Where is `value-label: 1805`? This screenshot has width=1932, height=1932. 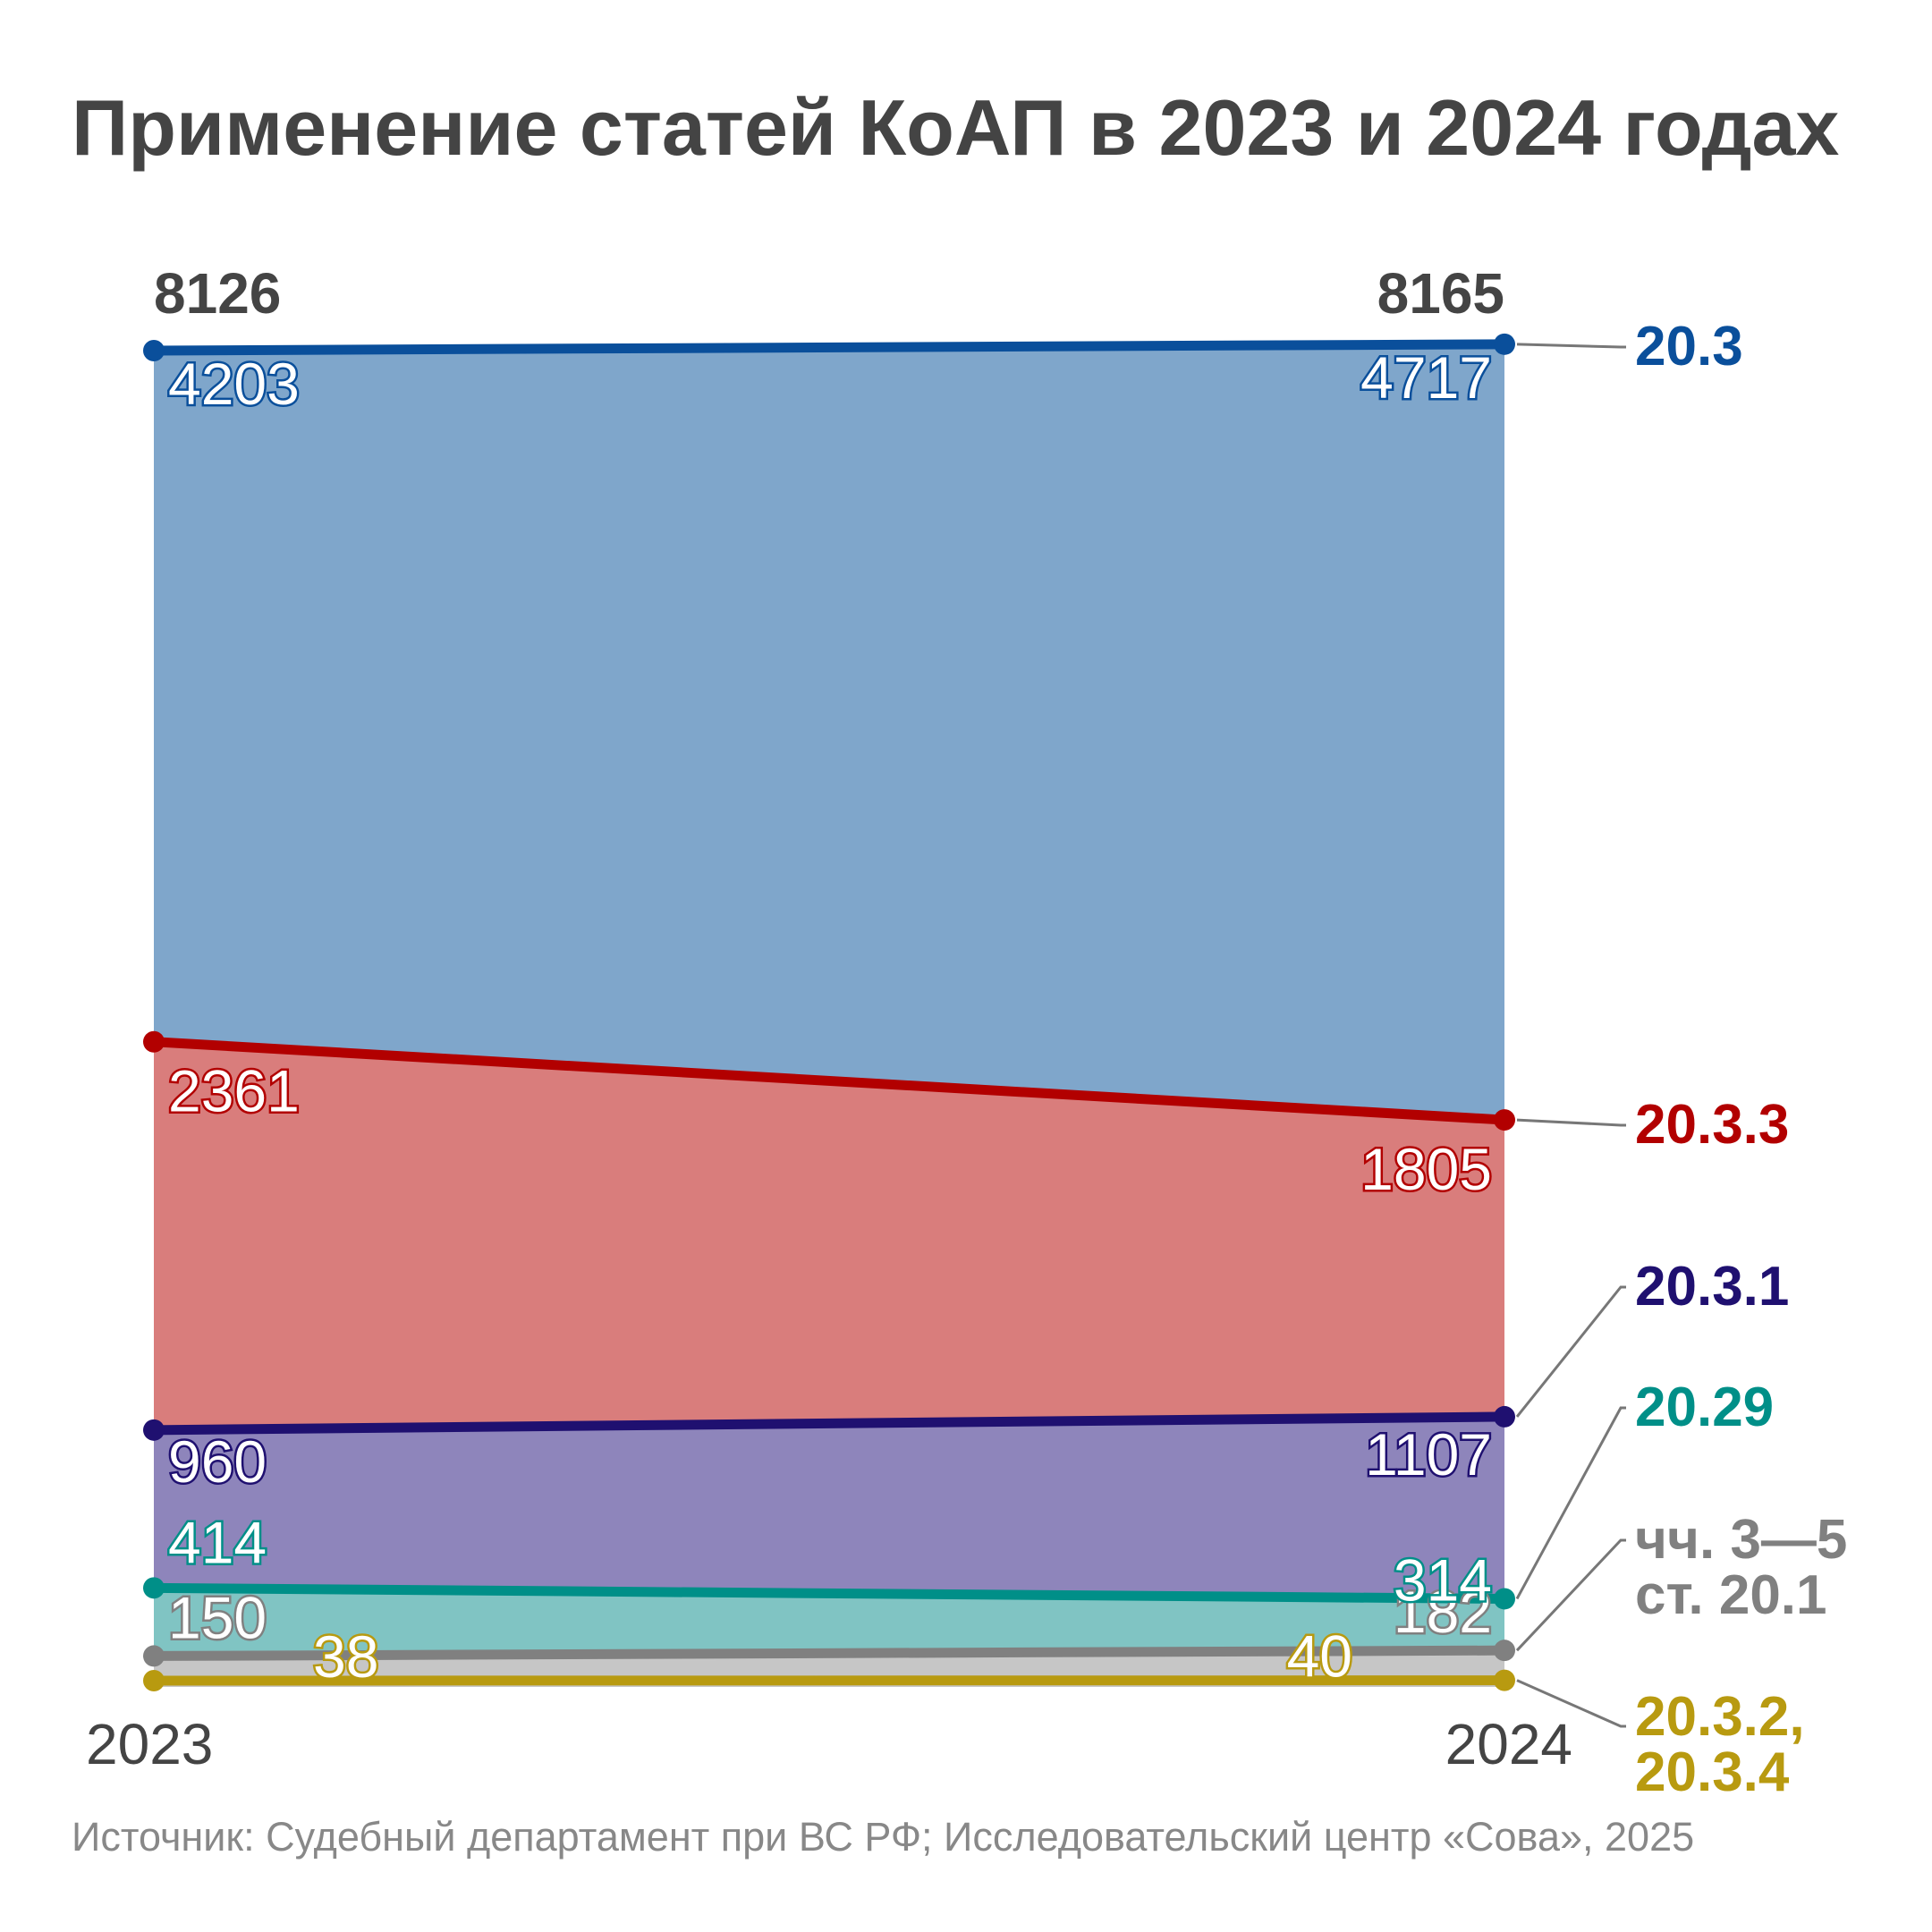 value-label: 1805 is located at coordinates (1426, 1169).